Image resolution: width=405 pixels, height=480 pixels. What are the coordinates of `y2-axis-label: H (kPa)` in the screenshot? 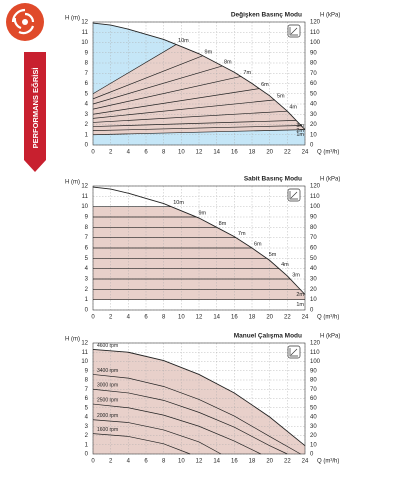 It's located at (330, 337).